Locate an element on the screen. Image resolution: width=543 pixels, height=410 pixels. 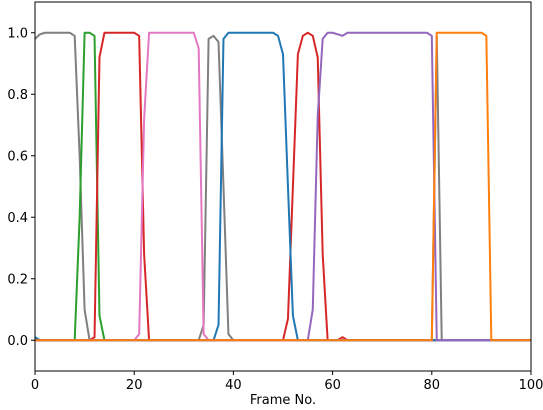
x-tick-label: 60 is located at coordinates (332, 385).